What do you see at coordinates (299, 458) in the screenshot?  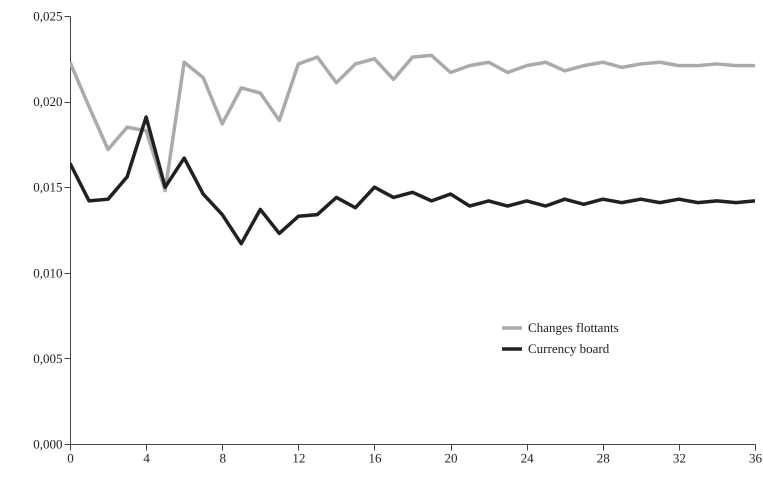 I see `x-tick-label: 12` at bounding box center [299, 458].